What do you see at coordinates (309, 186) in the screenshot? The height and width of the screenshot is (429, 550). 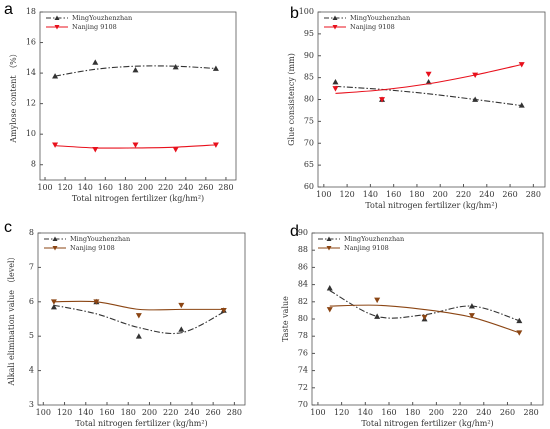 I see `y-tick-label: 60` at bounding box center [309, 186].